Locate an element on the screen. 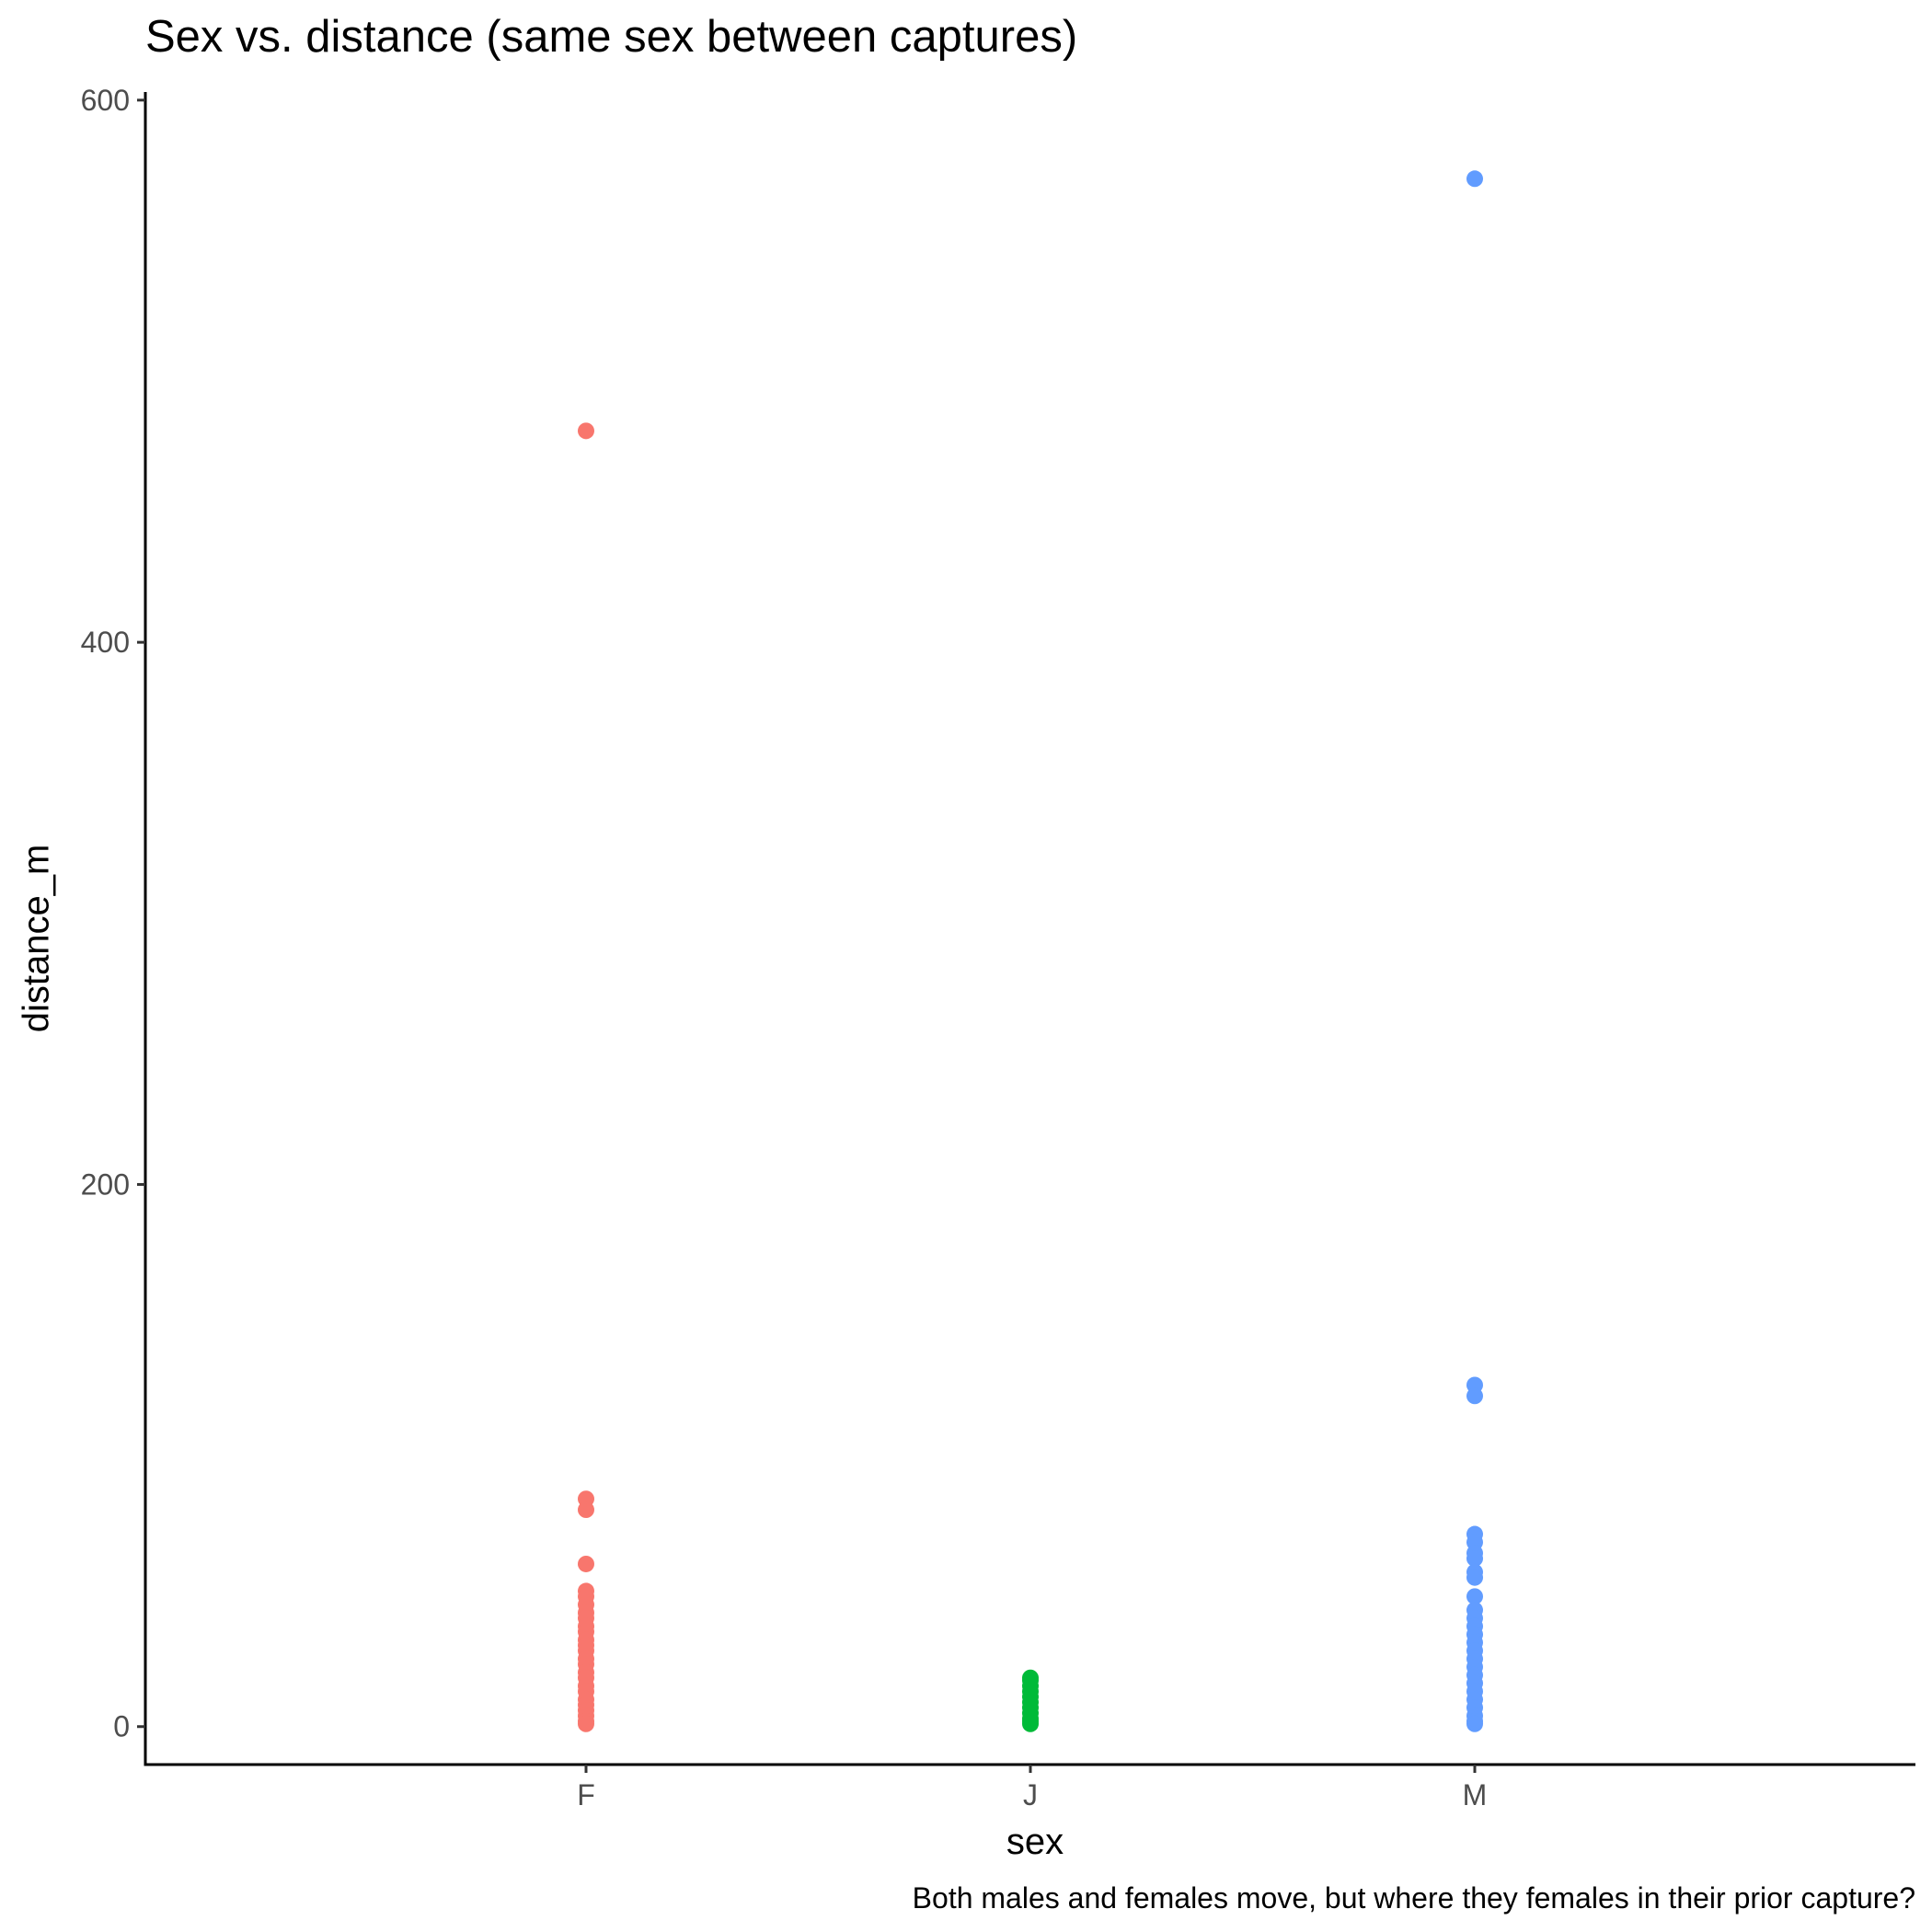  x-tick-label-M: M is located at coordinates (1475, 1794).